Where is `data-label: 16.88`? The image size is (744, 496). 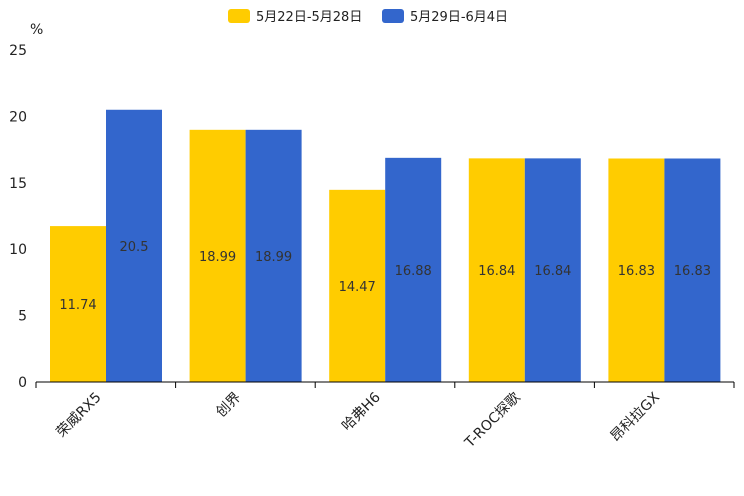 data-label: 16.88 is located at coordinates (413, 271).